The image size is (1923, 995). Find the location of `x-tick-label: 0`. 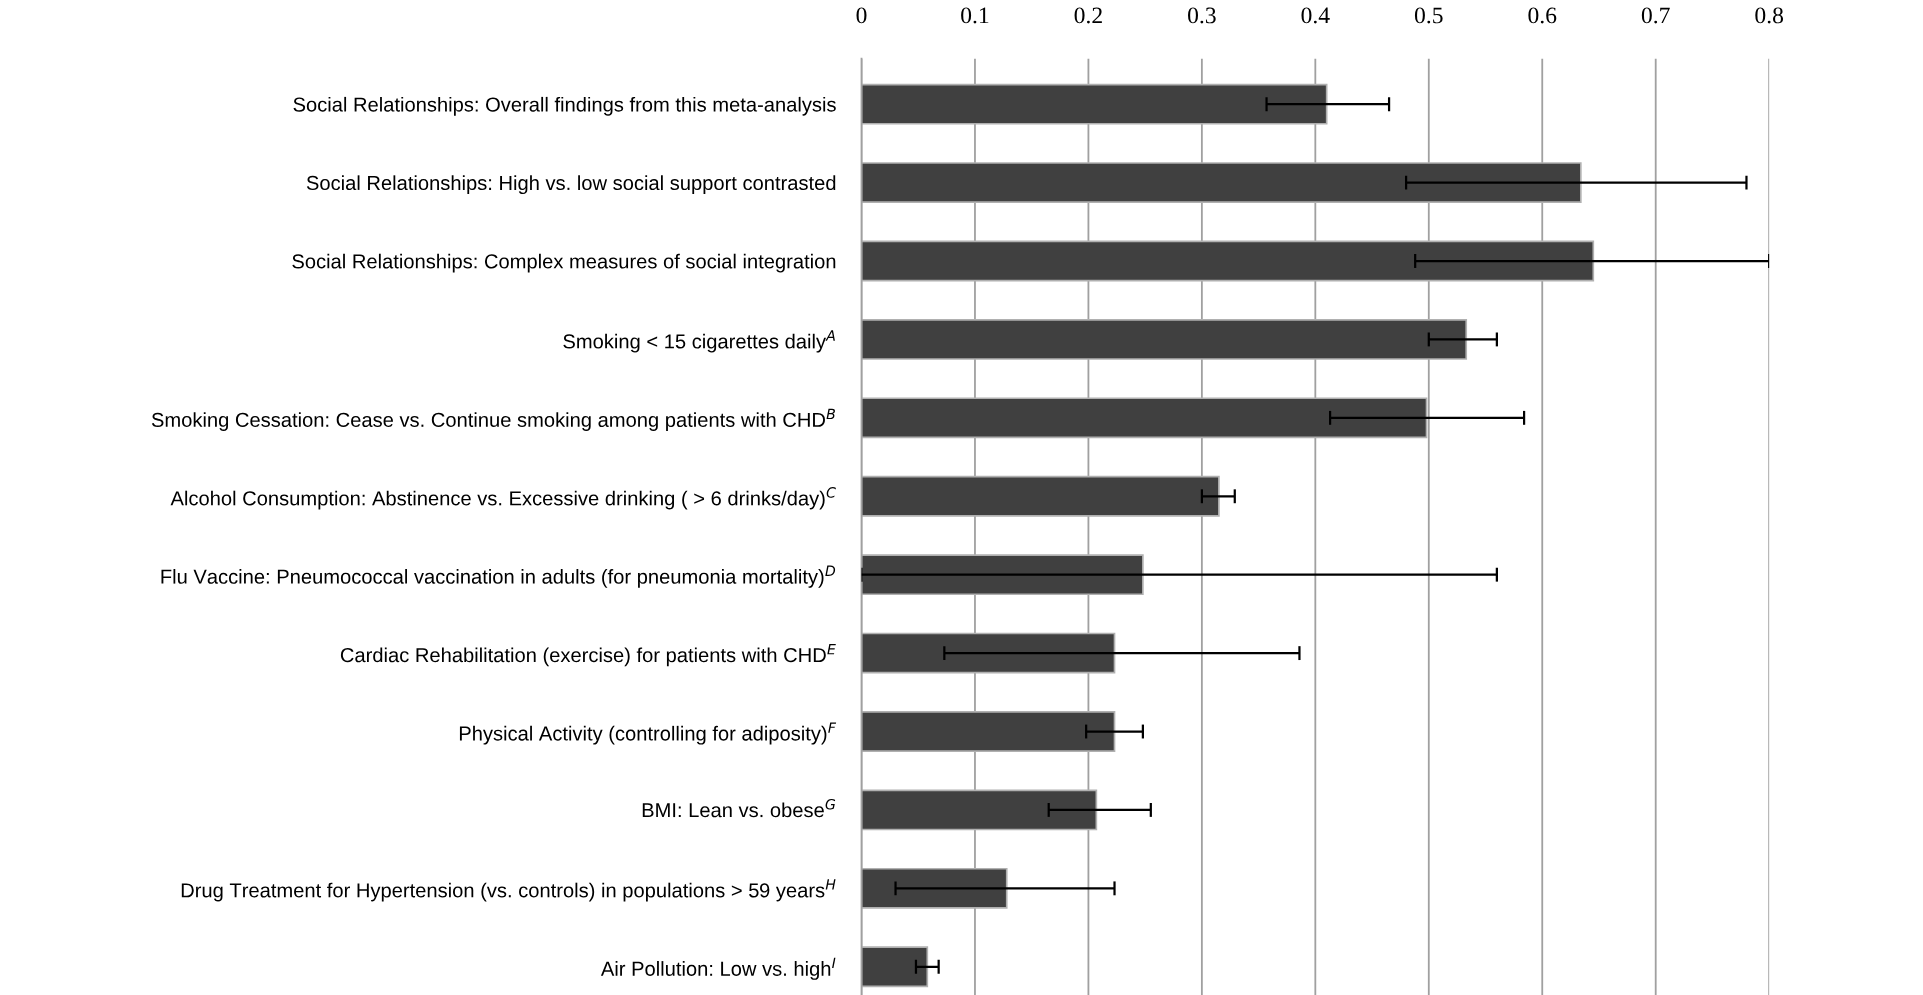

x-tick-label: 0 is located at coordinates (861, 15).